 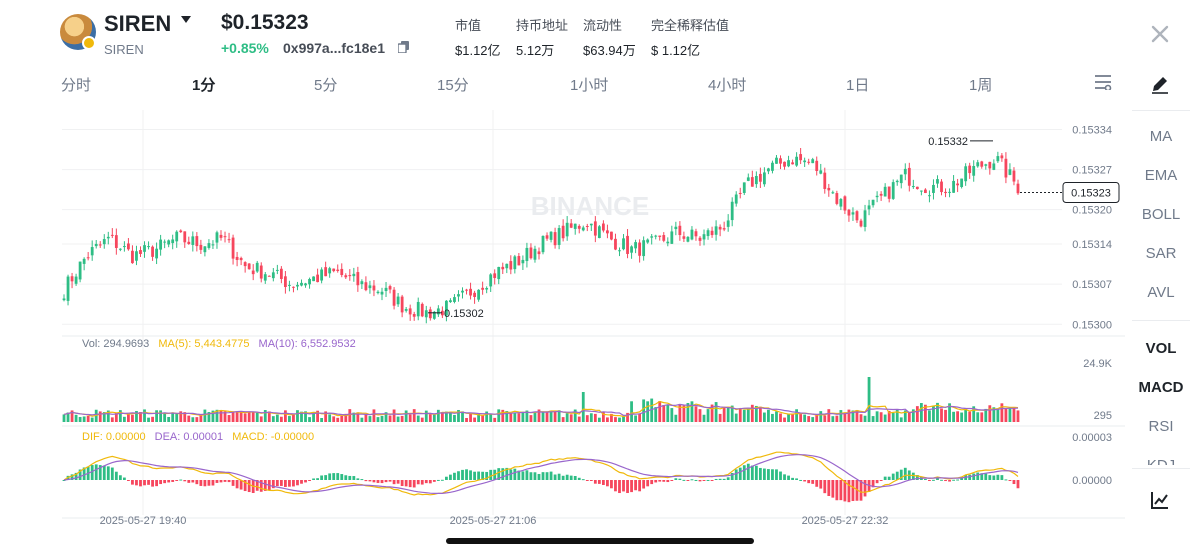 What do you see at coordinates (727, 85) in the screenshot?
I see `tab-4h: 4小时` at bounding box center [727, 85].